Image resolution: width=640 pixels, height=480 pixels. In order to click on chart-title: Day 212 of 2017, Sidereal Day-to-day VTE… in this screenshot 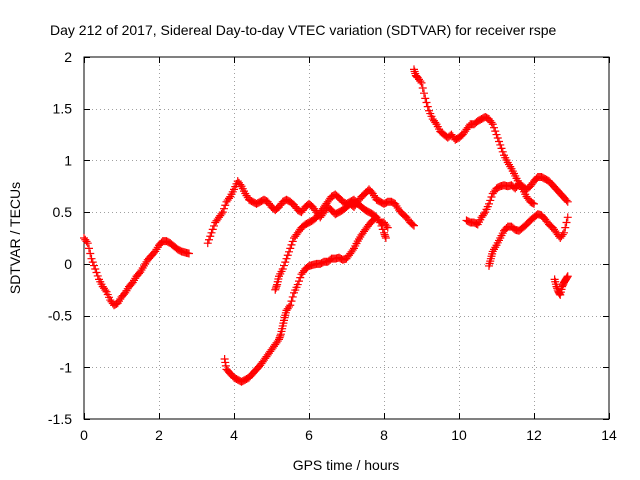, I will do `click(303, 30)`.